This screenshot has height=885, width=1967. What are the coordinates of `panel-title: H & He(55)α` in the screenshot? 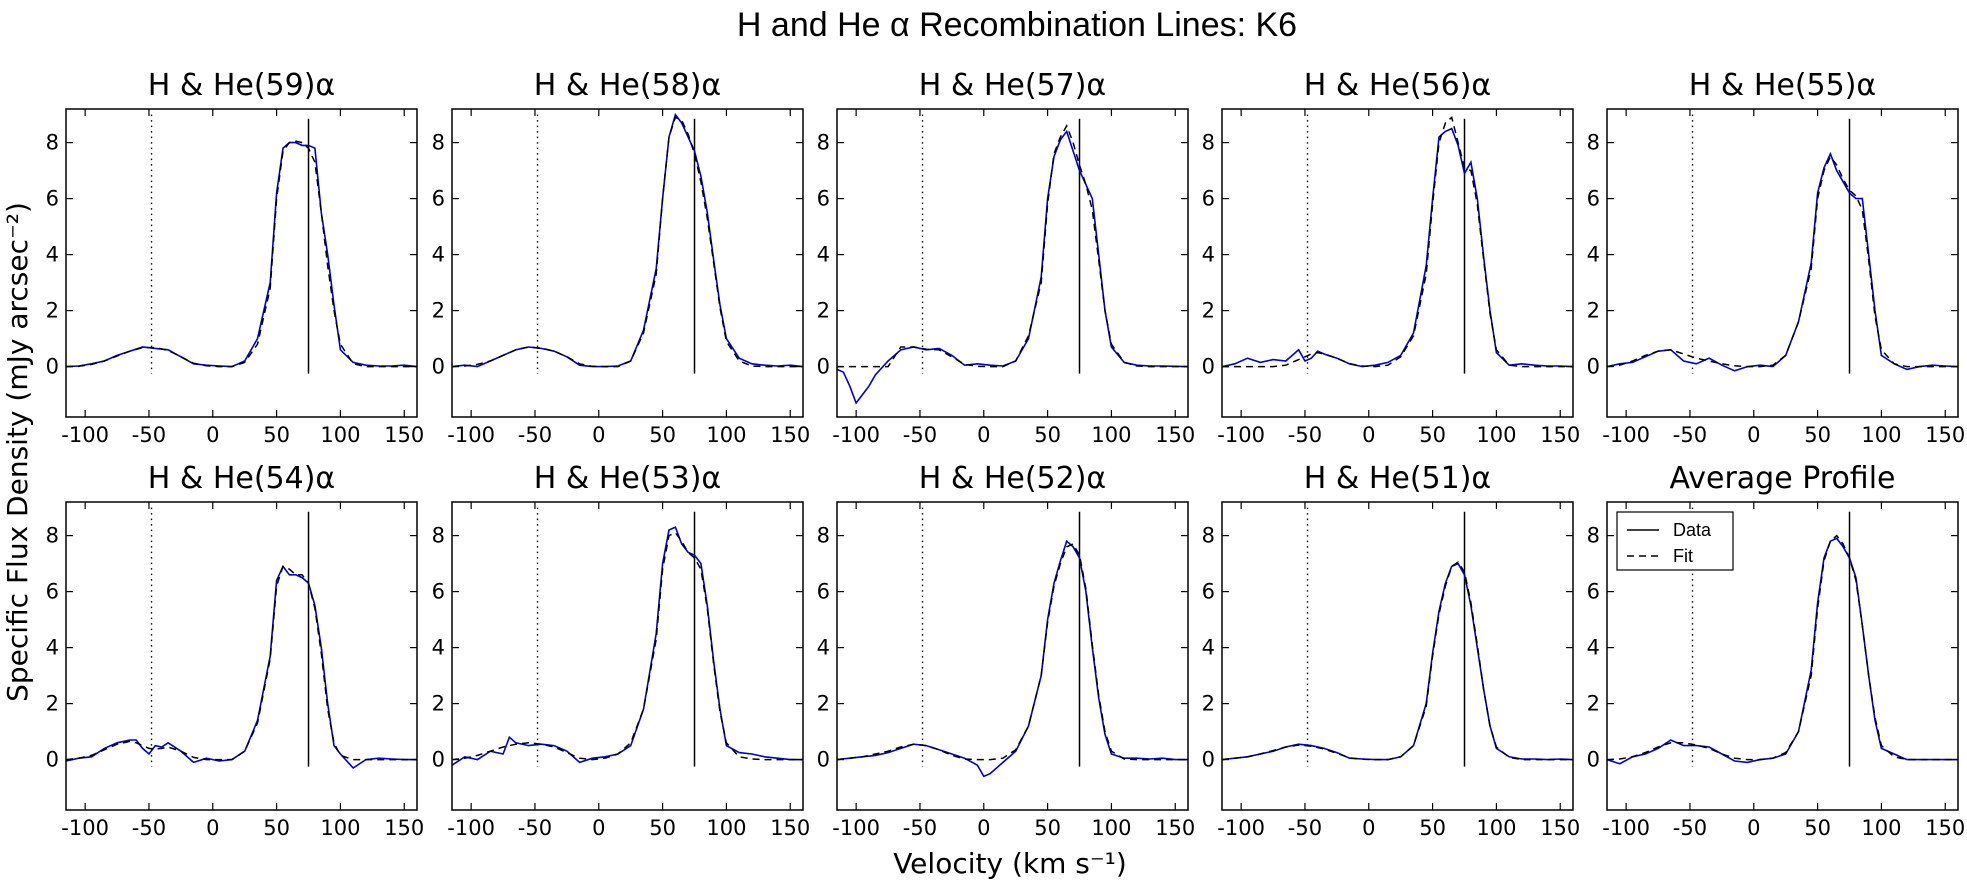 It's located at (1782, 85).